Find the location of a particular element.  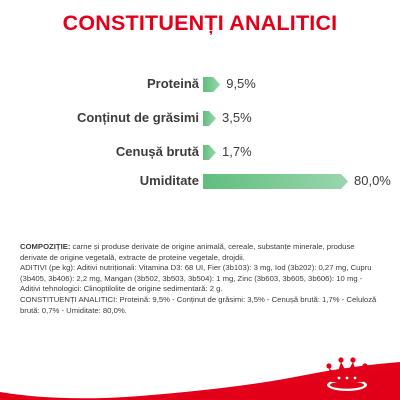

nutrient-row: Proteină 9,5% is located at coordinates (200, 84).